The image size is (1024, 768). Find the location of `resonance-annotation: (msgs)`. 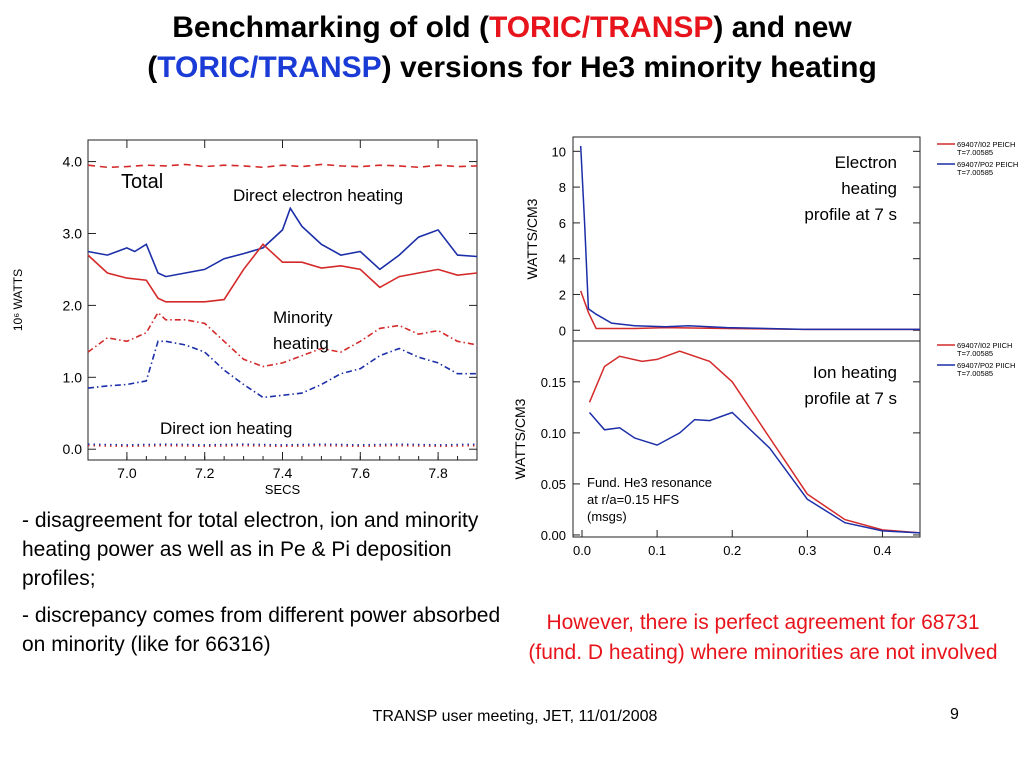

resonance-annotation: (msgs) is located at coordinates (607, 516).